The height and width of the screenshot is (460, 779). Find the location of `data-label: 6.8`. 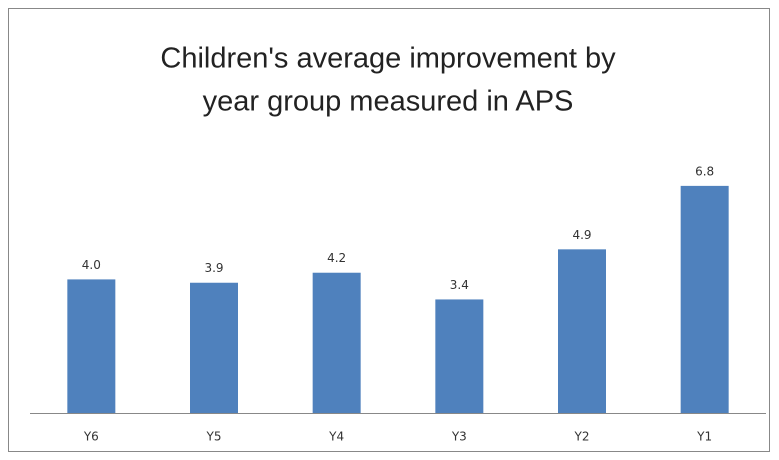

data-label: 6.8 is located at coordinates (704, 171).